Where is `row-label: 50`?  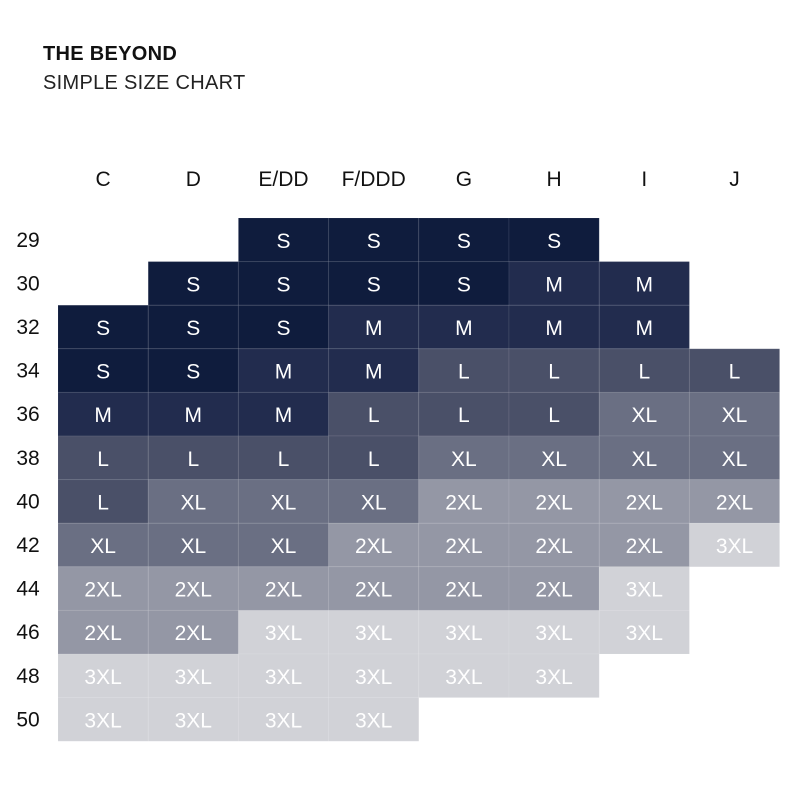 row-label: 50 is located at coordinates (27, 719).